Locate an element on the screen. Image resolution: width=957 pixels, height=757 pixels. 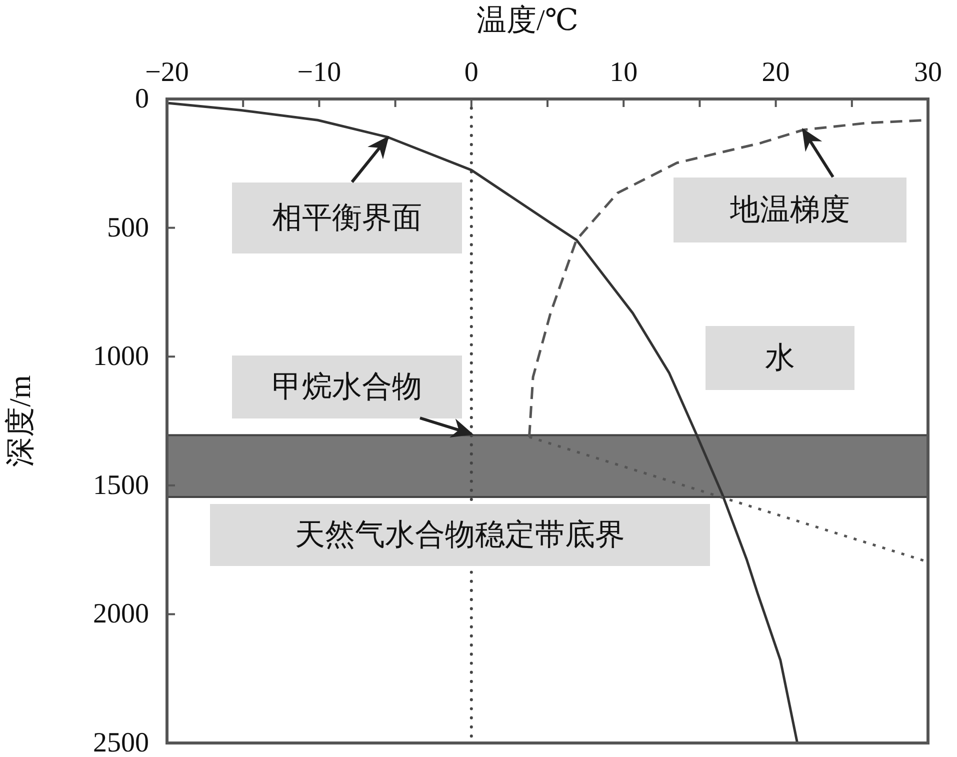
annotation: 相平衡界面 is located at coordinates (347, 218).